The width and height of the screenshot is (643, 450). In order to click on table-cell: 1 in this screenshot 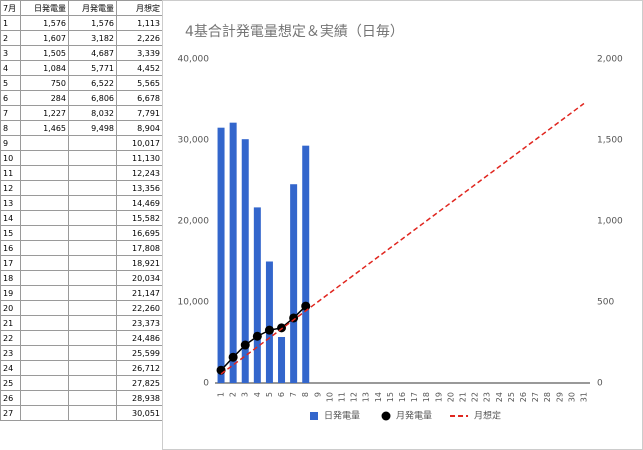, I will do `click(10, 23)`.